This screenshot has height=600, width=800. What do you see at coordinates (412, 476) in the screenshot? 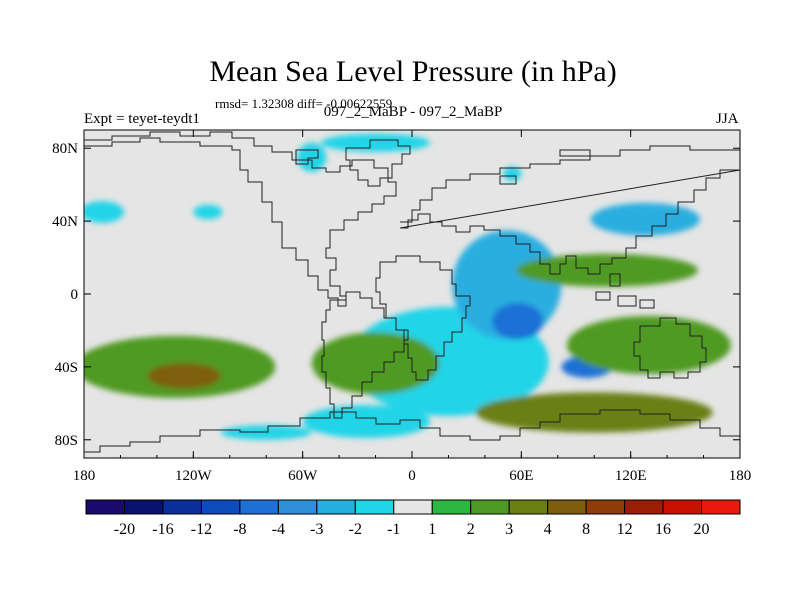
I see `x-tick-label: 0` at bounding box center [412, 476].